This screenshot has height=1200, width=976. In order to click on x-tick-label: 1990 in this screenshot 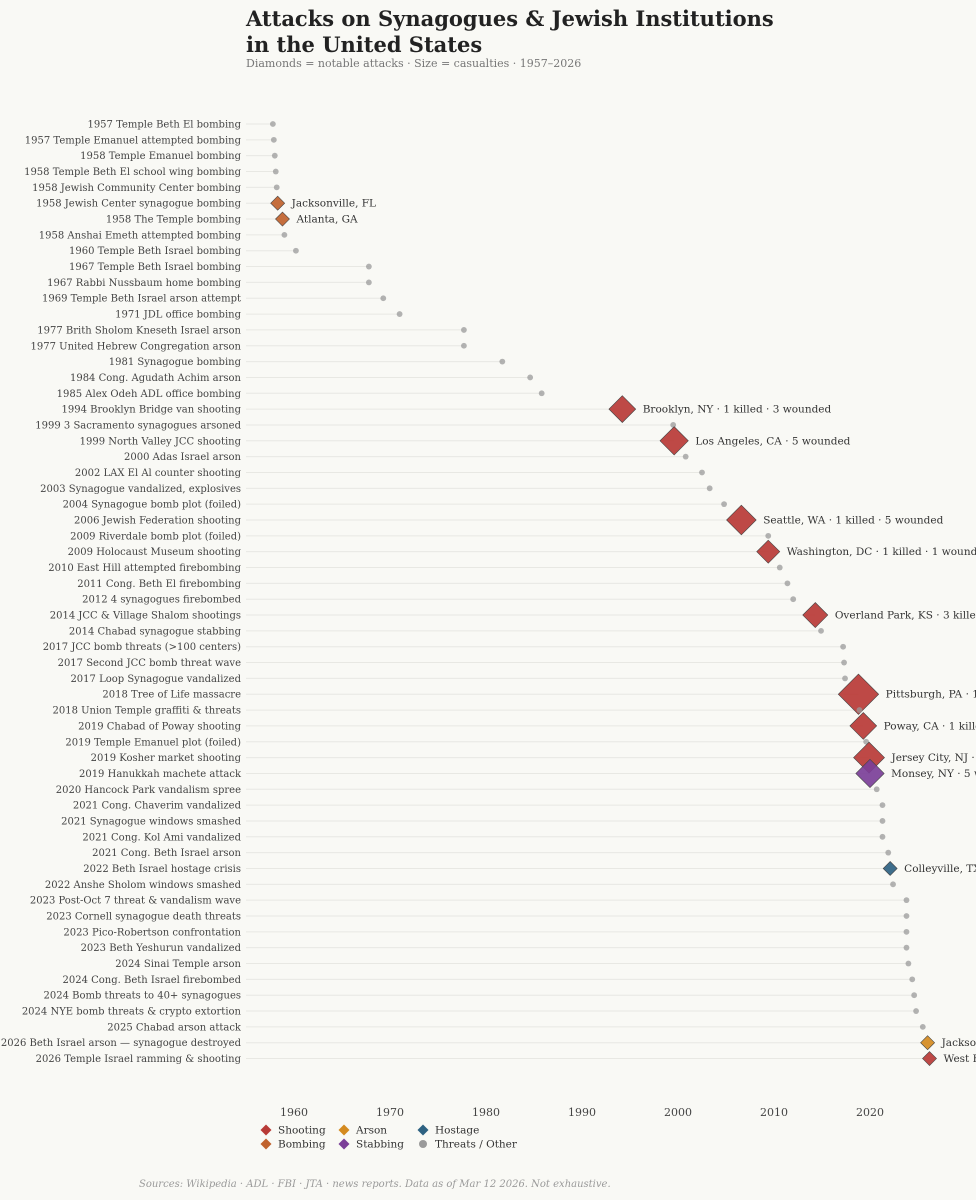, I will do `click(582, 1112)`.